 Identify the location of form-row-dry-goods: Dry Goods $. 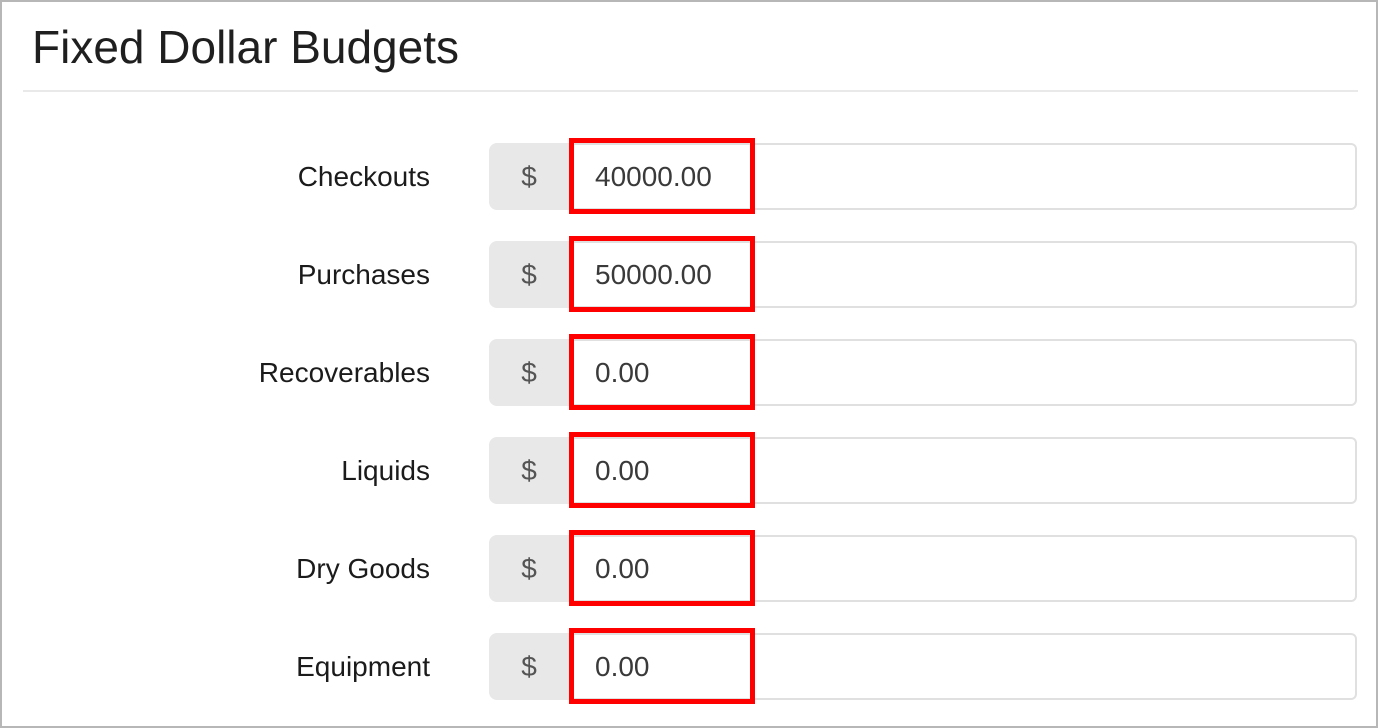
(689, 568).